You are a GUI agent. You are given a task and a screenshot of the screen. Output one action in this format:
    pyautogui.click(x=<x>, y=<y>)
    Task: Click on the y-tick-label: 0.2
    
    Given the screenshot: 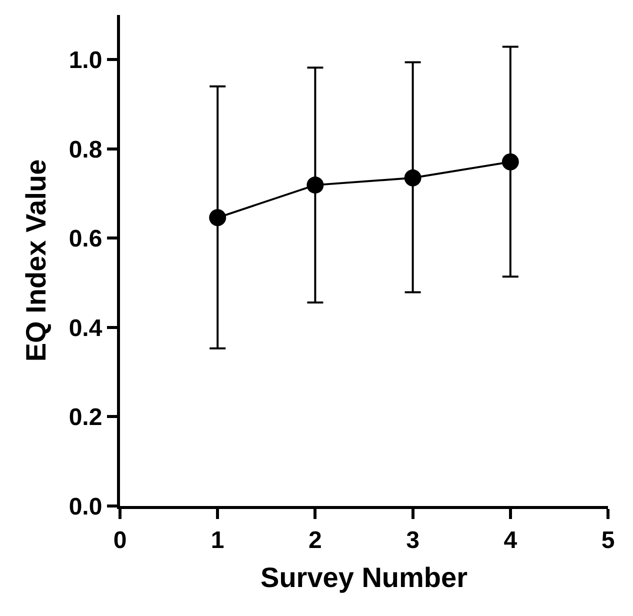 What is the action you would take?
    pyautogui.click(x=85, y=418)
    